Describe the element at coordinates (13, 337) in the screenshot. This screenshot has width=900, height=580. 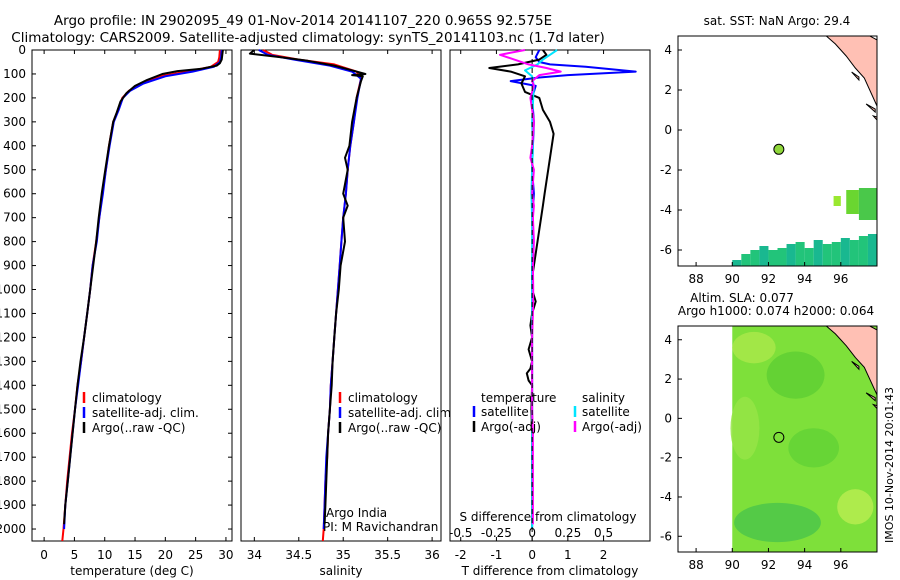
I see `y-tick-label: 1200` at that location.